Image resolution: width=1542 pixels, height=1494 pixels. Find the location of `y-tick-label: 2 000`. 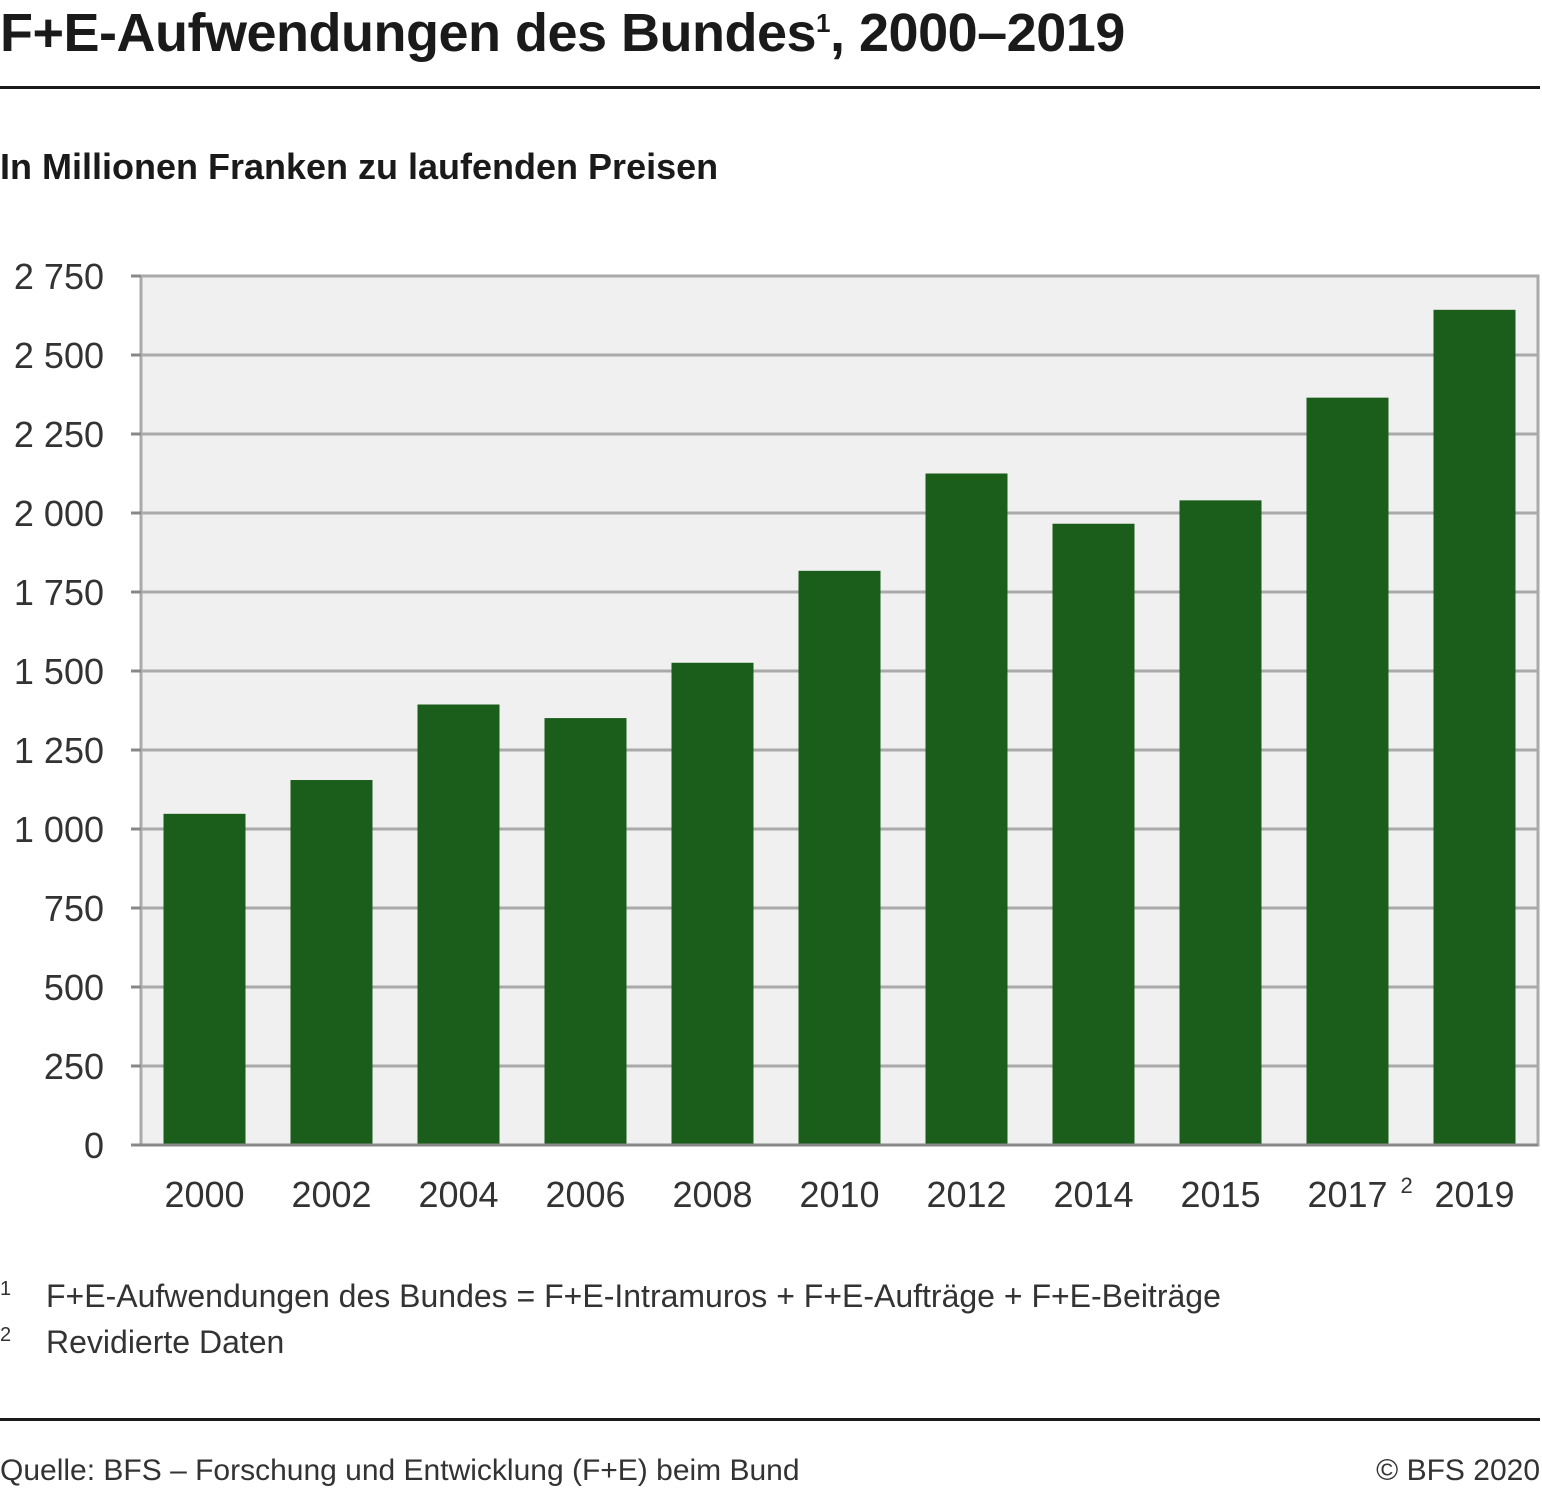

y-tick-label: 2 000 is located at coordinates (59, 513).